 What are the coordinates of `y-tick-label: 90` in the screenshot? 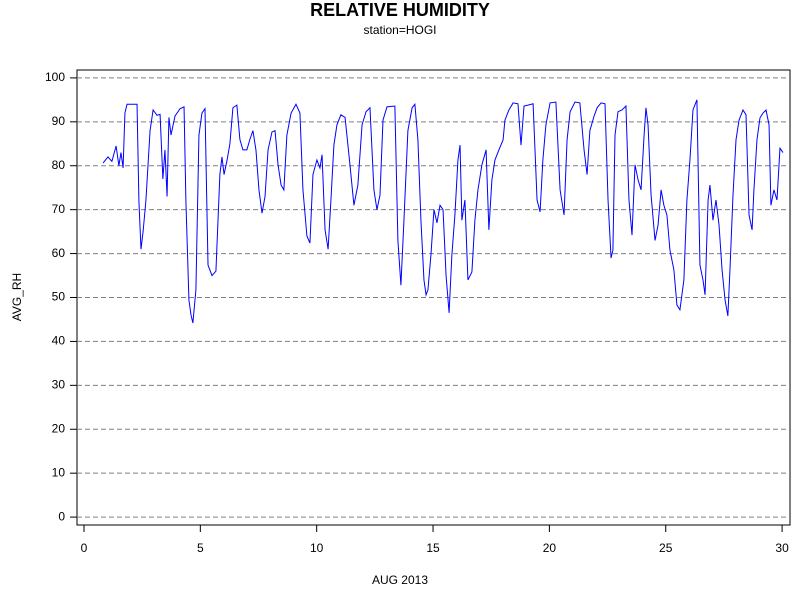 It's located at (59, 121).